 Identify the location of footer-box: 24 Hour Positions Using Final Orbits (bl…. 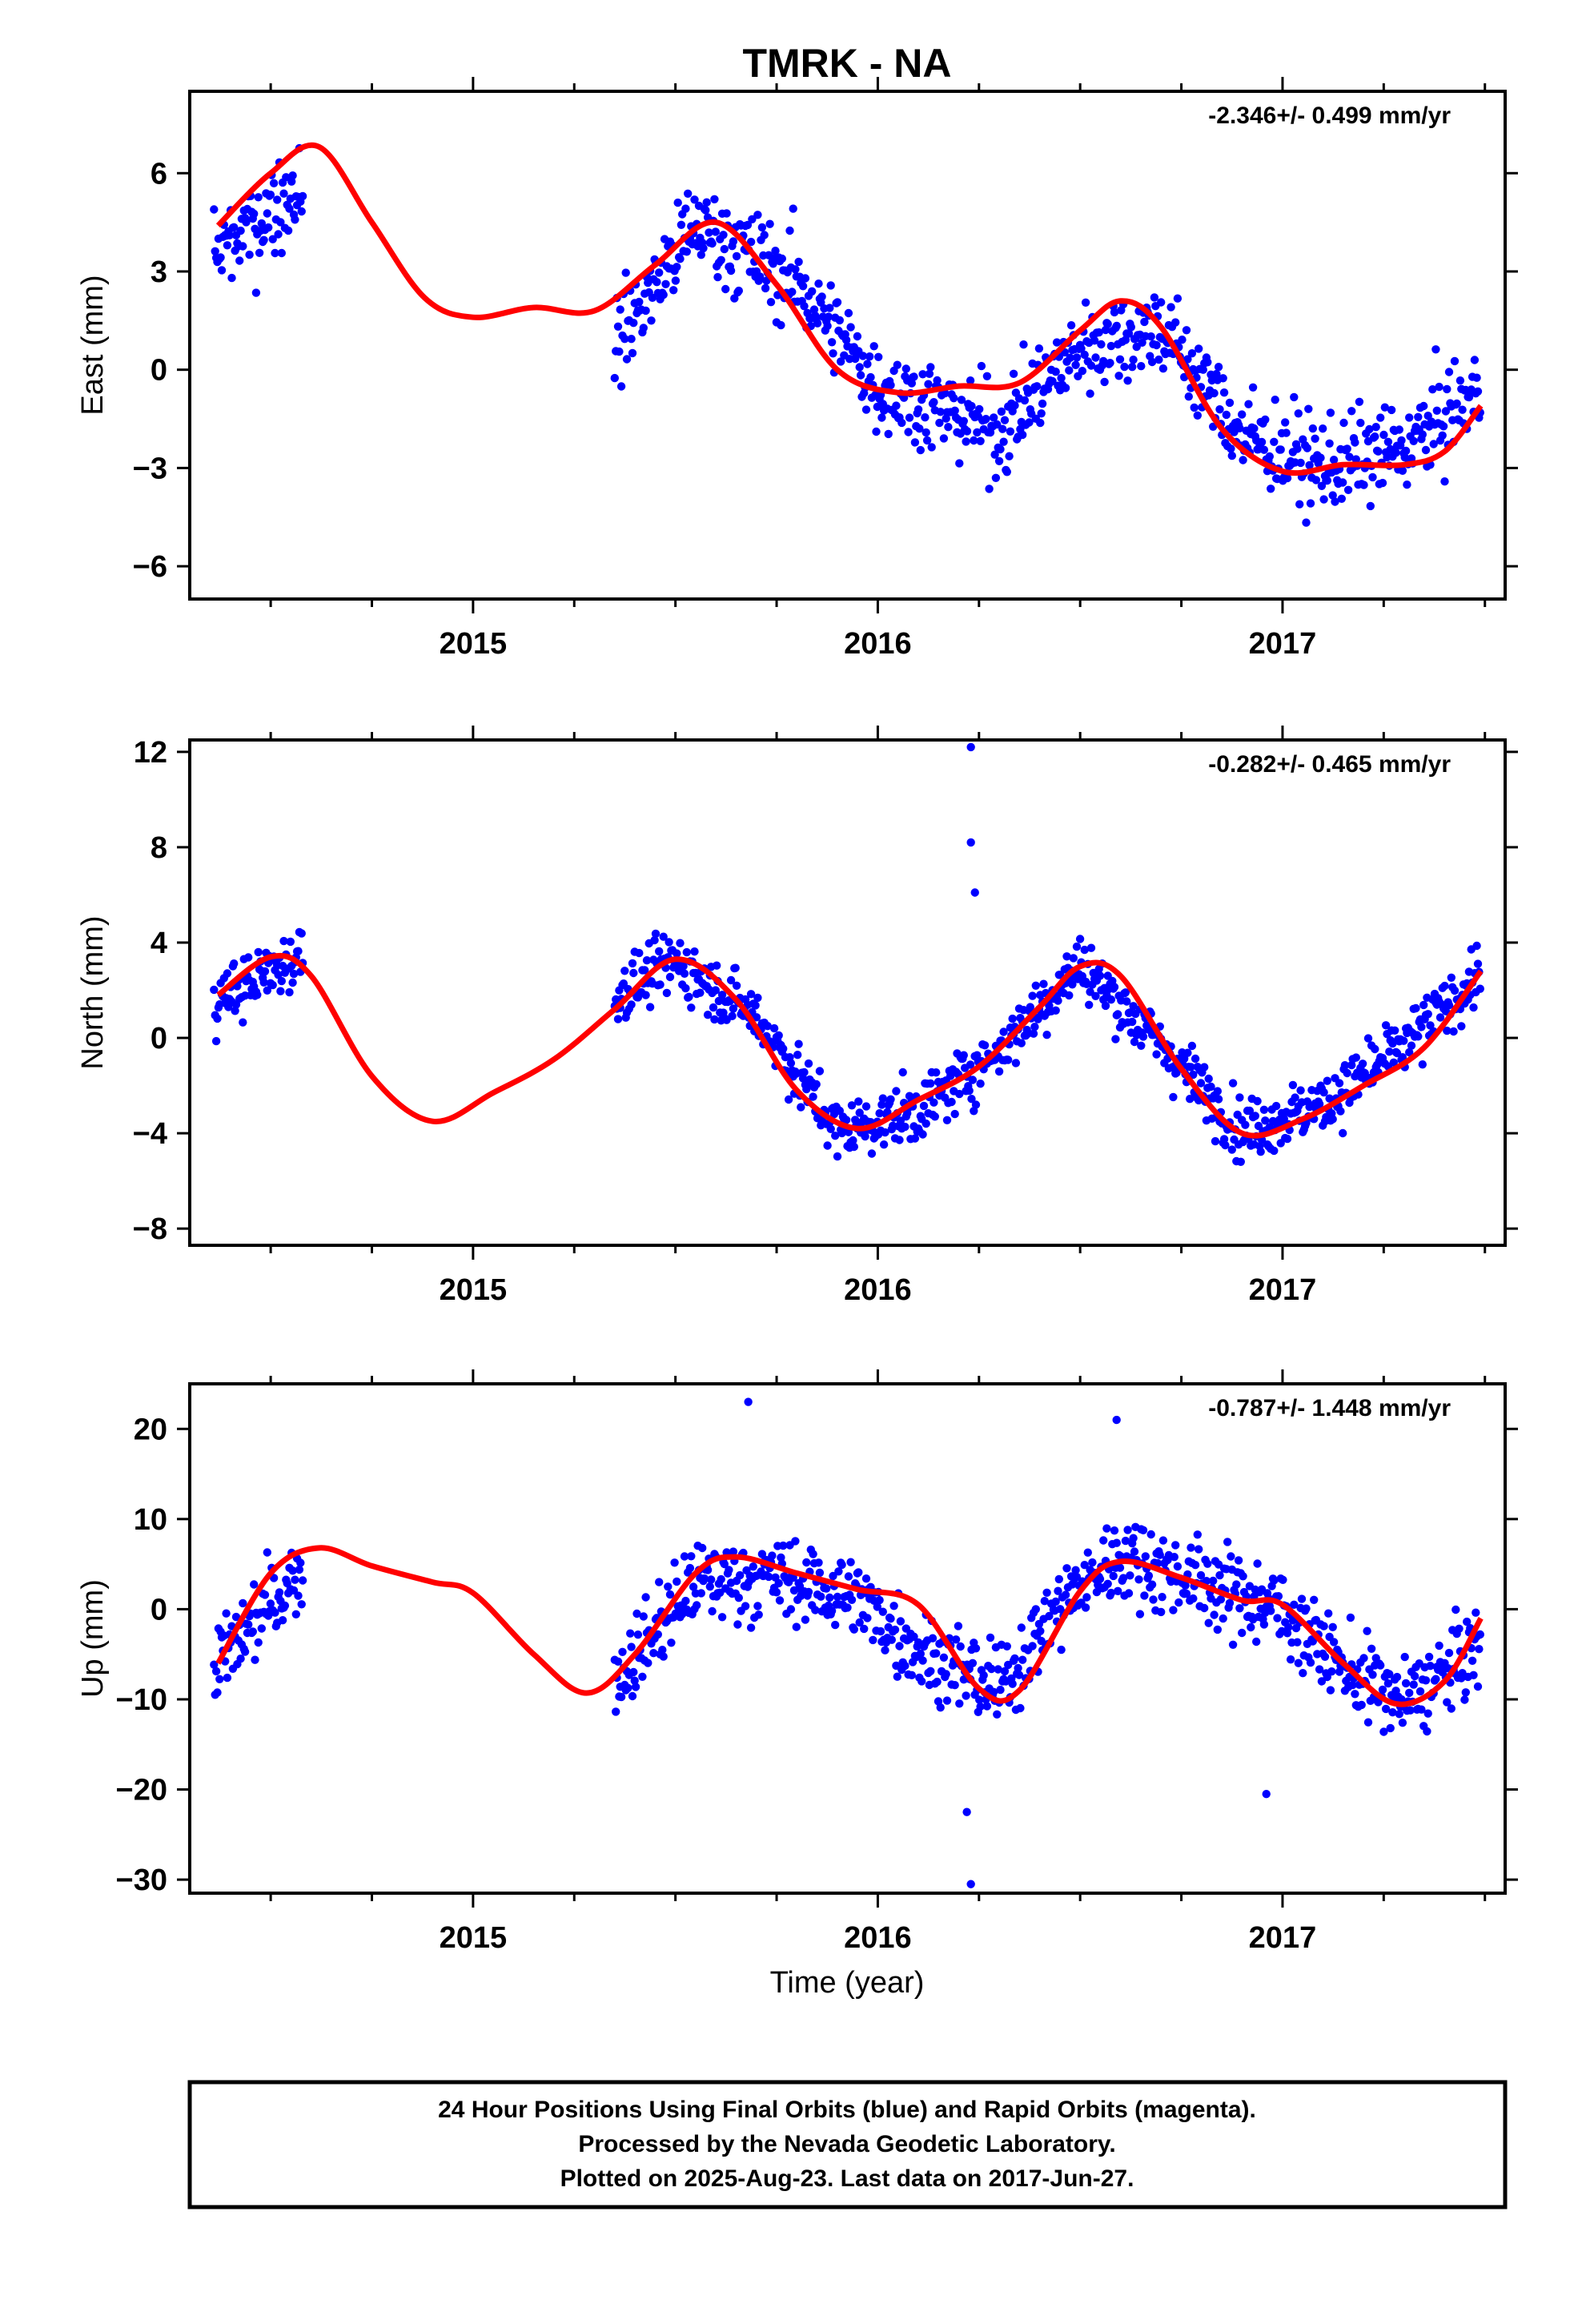
(847, 2144).